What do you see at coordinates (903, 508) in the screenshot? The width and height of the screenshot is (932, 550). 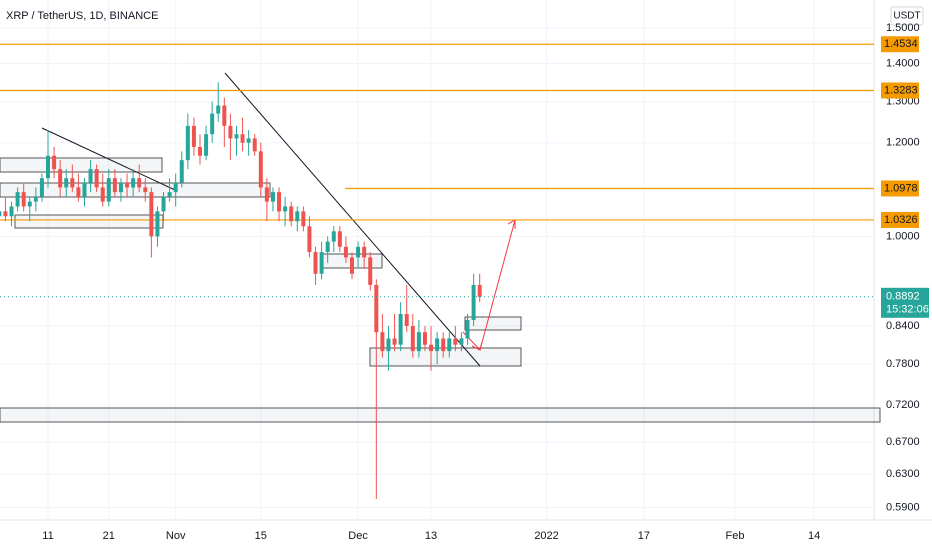 I see `y-tick-label: 0.5900` at bounding box center [903, 508].